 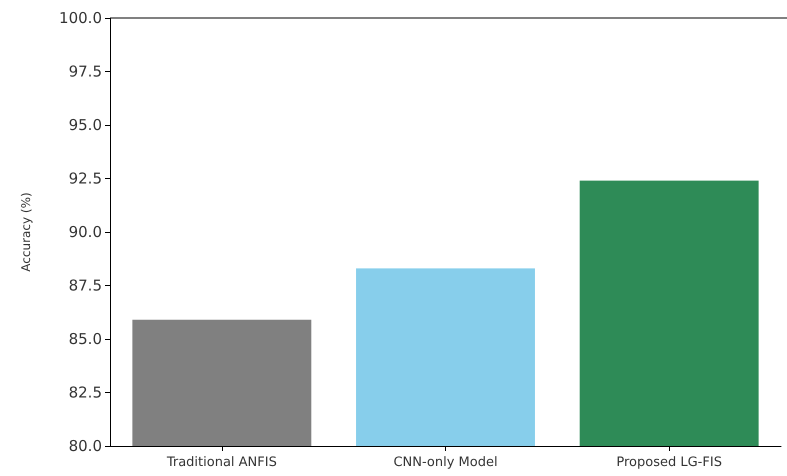 What do you see at coordinates (26, 232) in the screenshot?
I see `y-axis-title: Accuracy (%)` at bounding box center [26, 232].